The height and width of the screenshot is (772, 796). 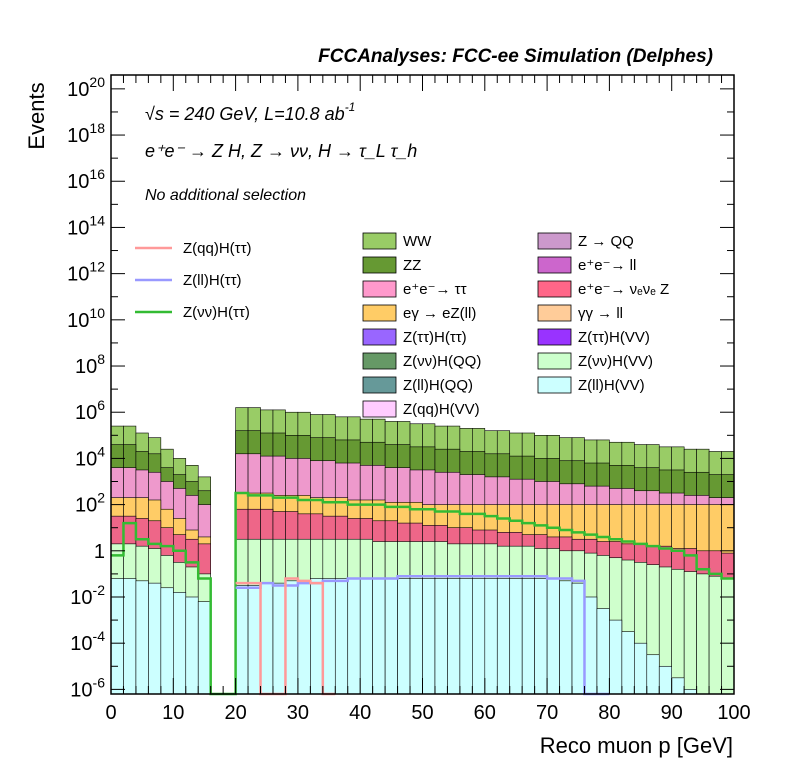 What do you see at coordinates (36, 115) in the screenshot?
I see `y-axis-label: Events` at bounding box center [36, 115].